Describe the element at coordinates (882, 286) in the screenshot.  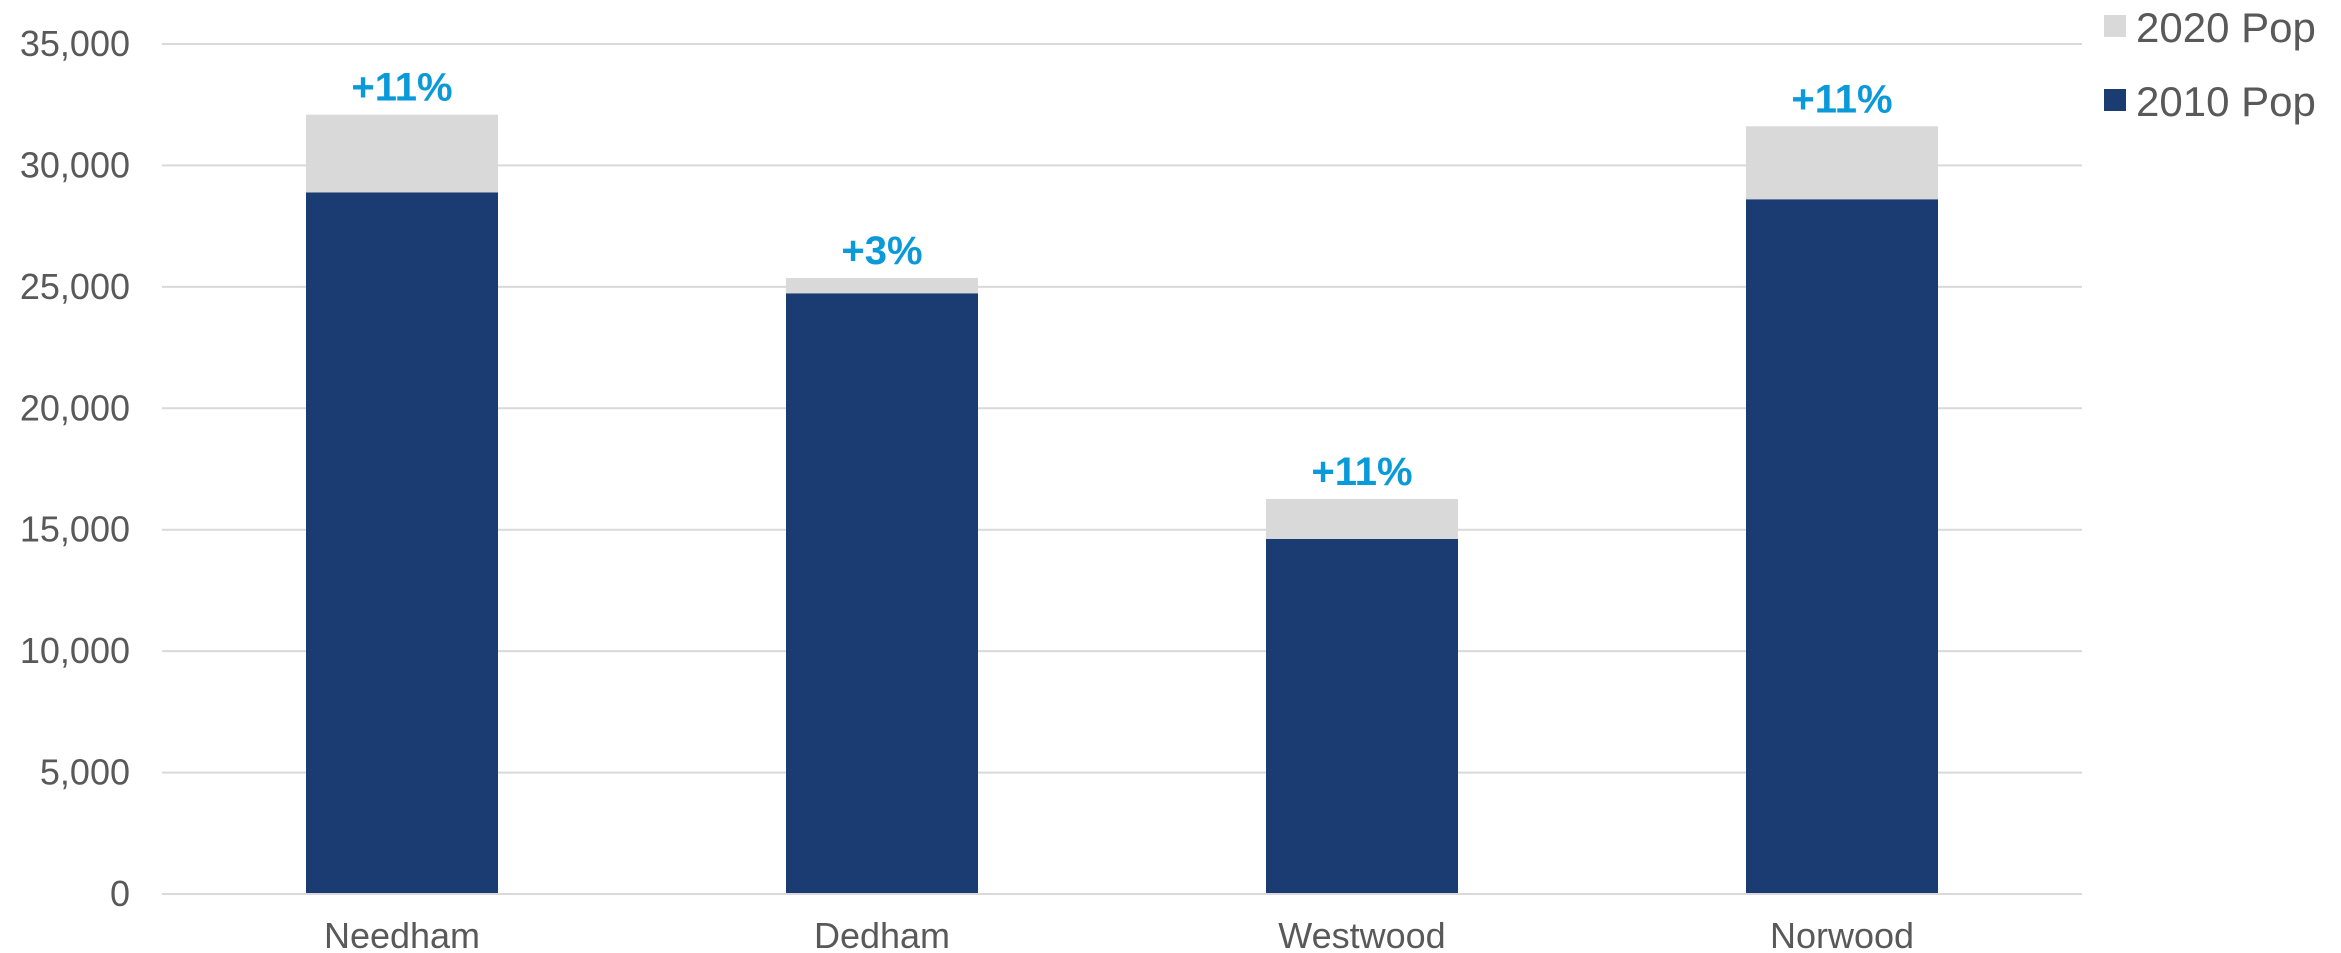
I see `bar-2020-dedham` at that location.